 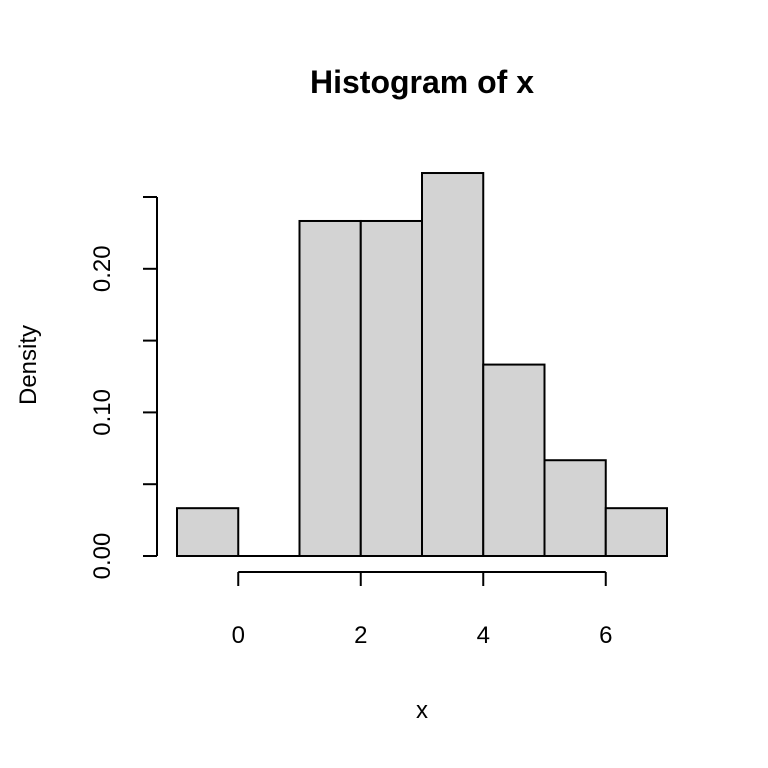 What do you see at coordinates (102, 556) in the screenshot?
I see `y-tick-label: 0.00` at bounding box center [102, 556].